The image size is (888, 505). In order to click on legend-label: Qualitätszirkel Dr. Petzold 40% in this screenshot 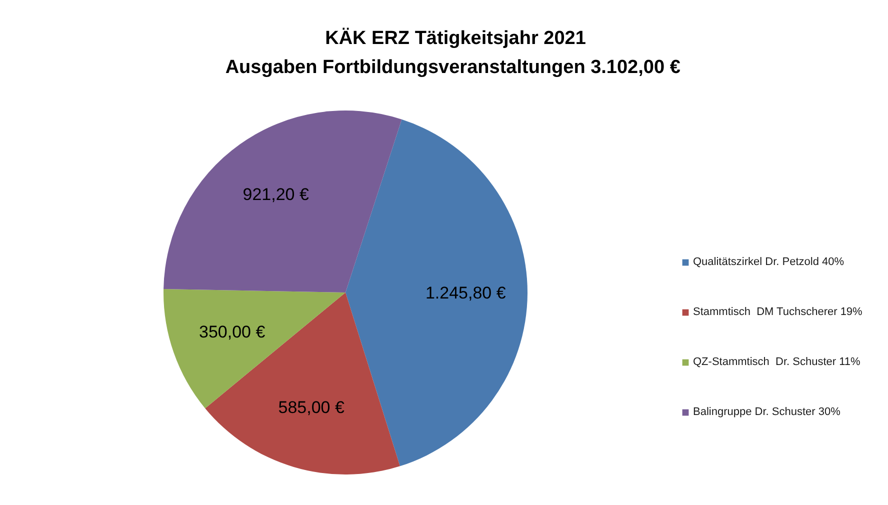, I will do `click(768, 262)`.